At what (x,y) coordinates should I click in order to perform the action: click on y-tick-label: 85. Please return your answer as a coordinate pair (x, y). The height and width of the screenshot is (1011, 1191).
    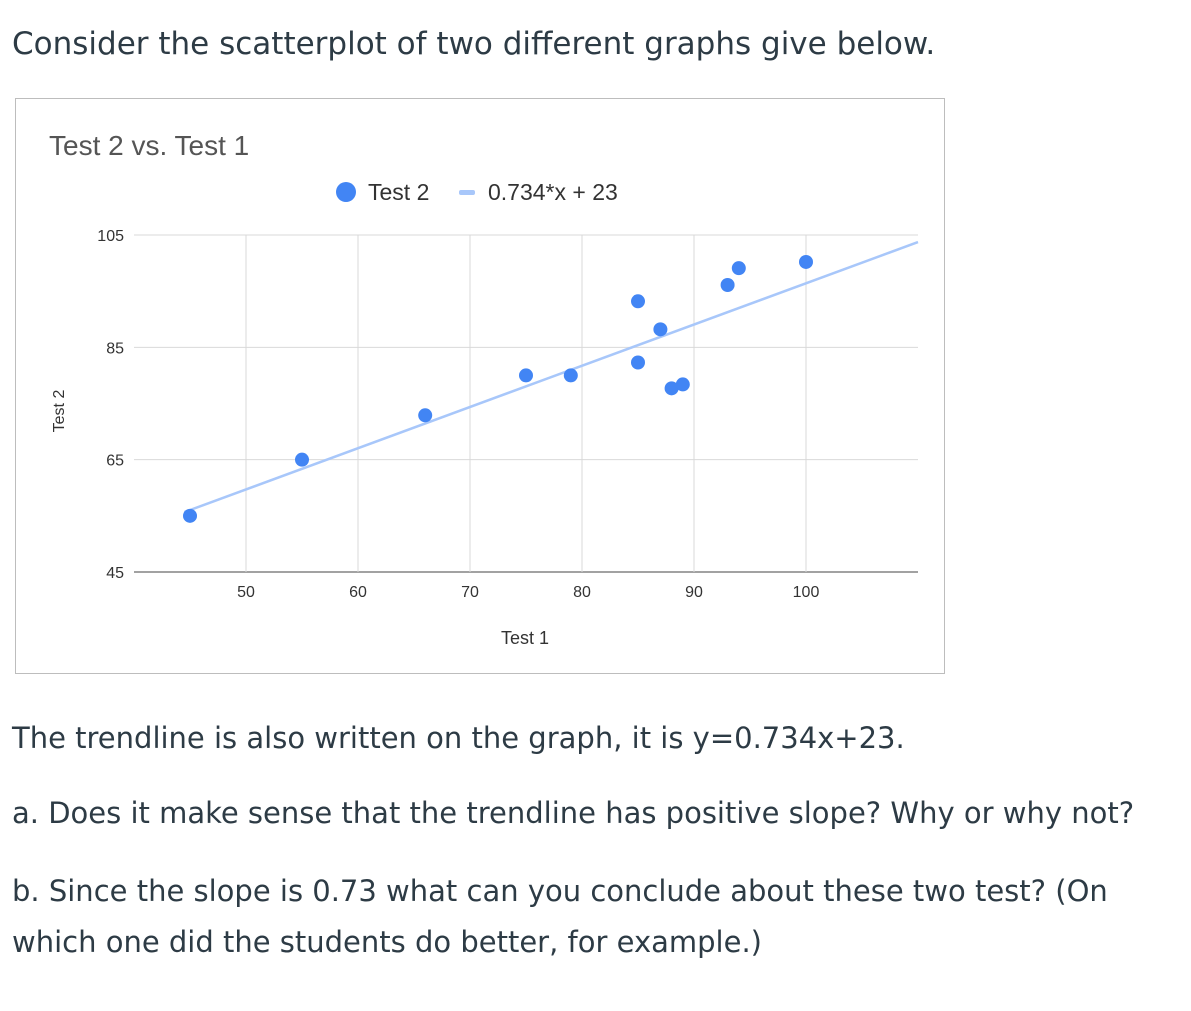
    Looking at the image, I should click on (115, 348).